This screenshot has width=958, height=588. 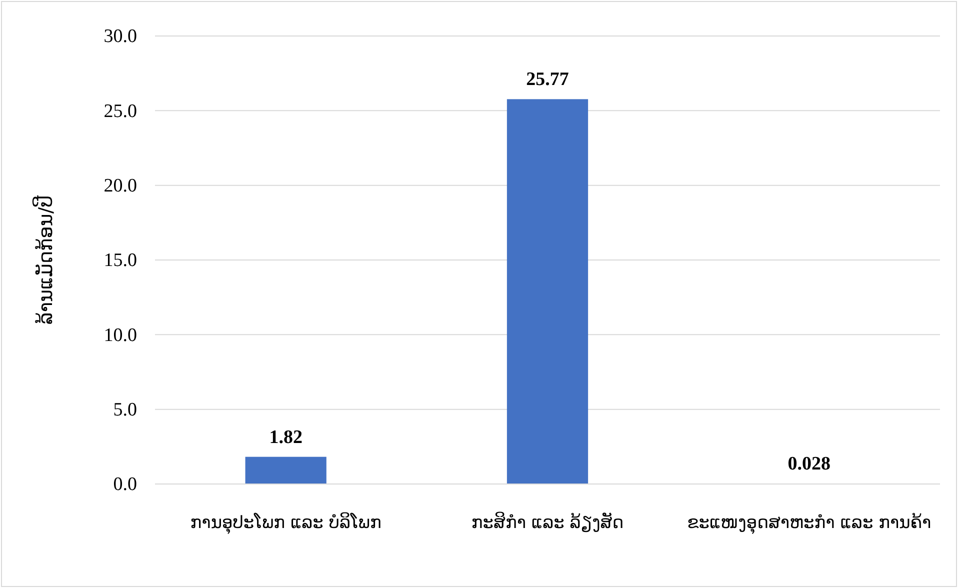 What do you see at coordinates (120, 185) in the screenshot?
I see `y-tick-label: 20.0` at bounding box center [120, 185].